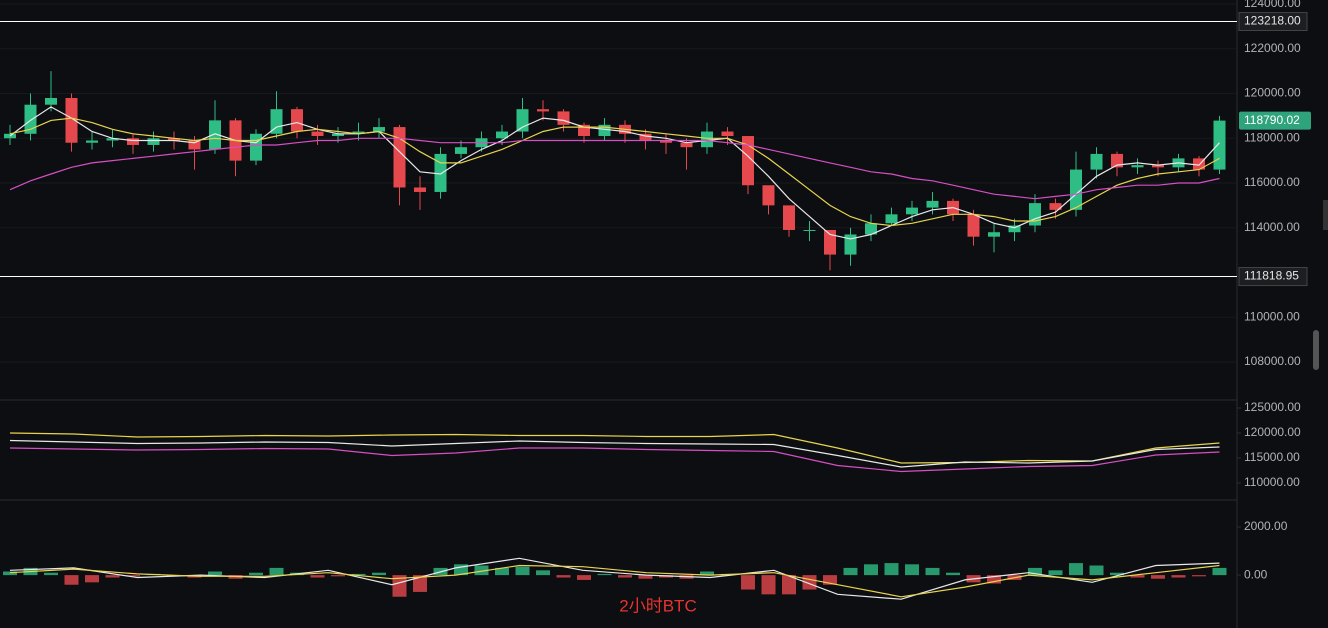  Describe the element at coordinates (1272, 457) in the screenshot. I see `y-tick-label: 115000.00` at that location.